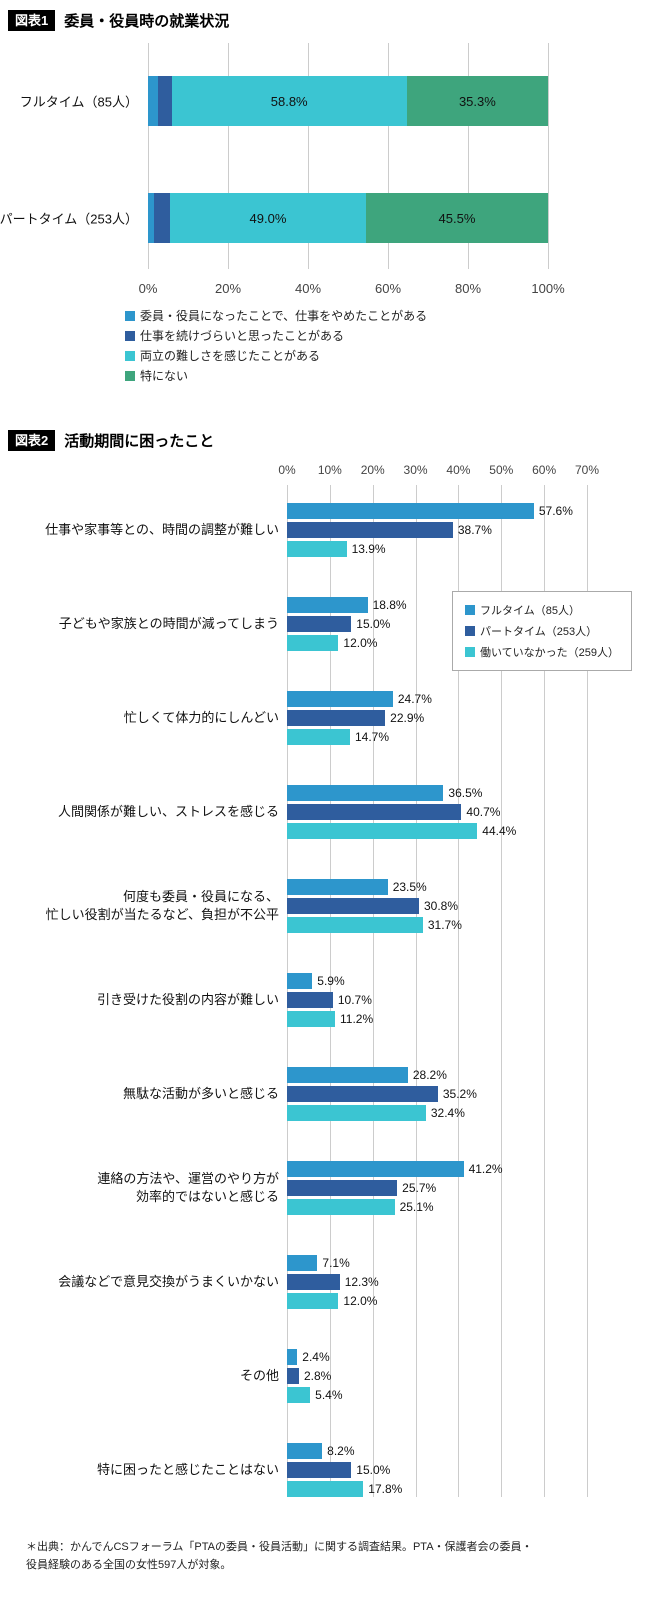 This screenshot has height=1598, width=648. What do you see at coordinates (316, 1357) in the screenshot?
I see `value-label: 2.4%` at bounding box center [316, 1357].